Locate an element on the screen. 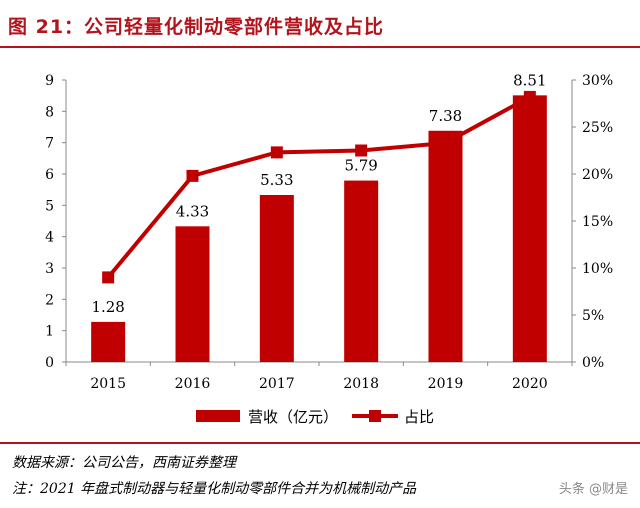 This screenshot has width=640, height=508. left-tick-label: 6 is located at coordinates (49, 175).